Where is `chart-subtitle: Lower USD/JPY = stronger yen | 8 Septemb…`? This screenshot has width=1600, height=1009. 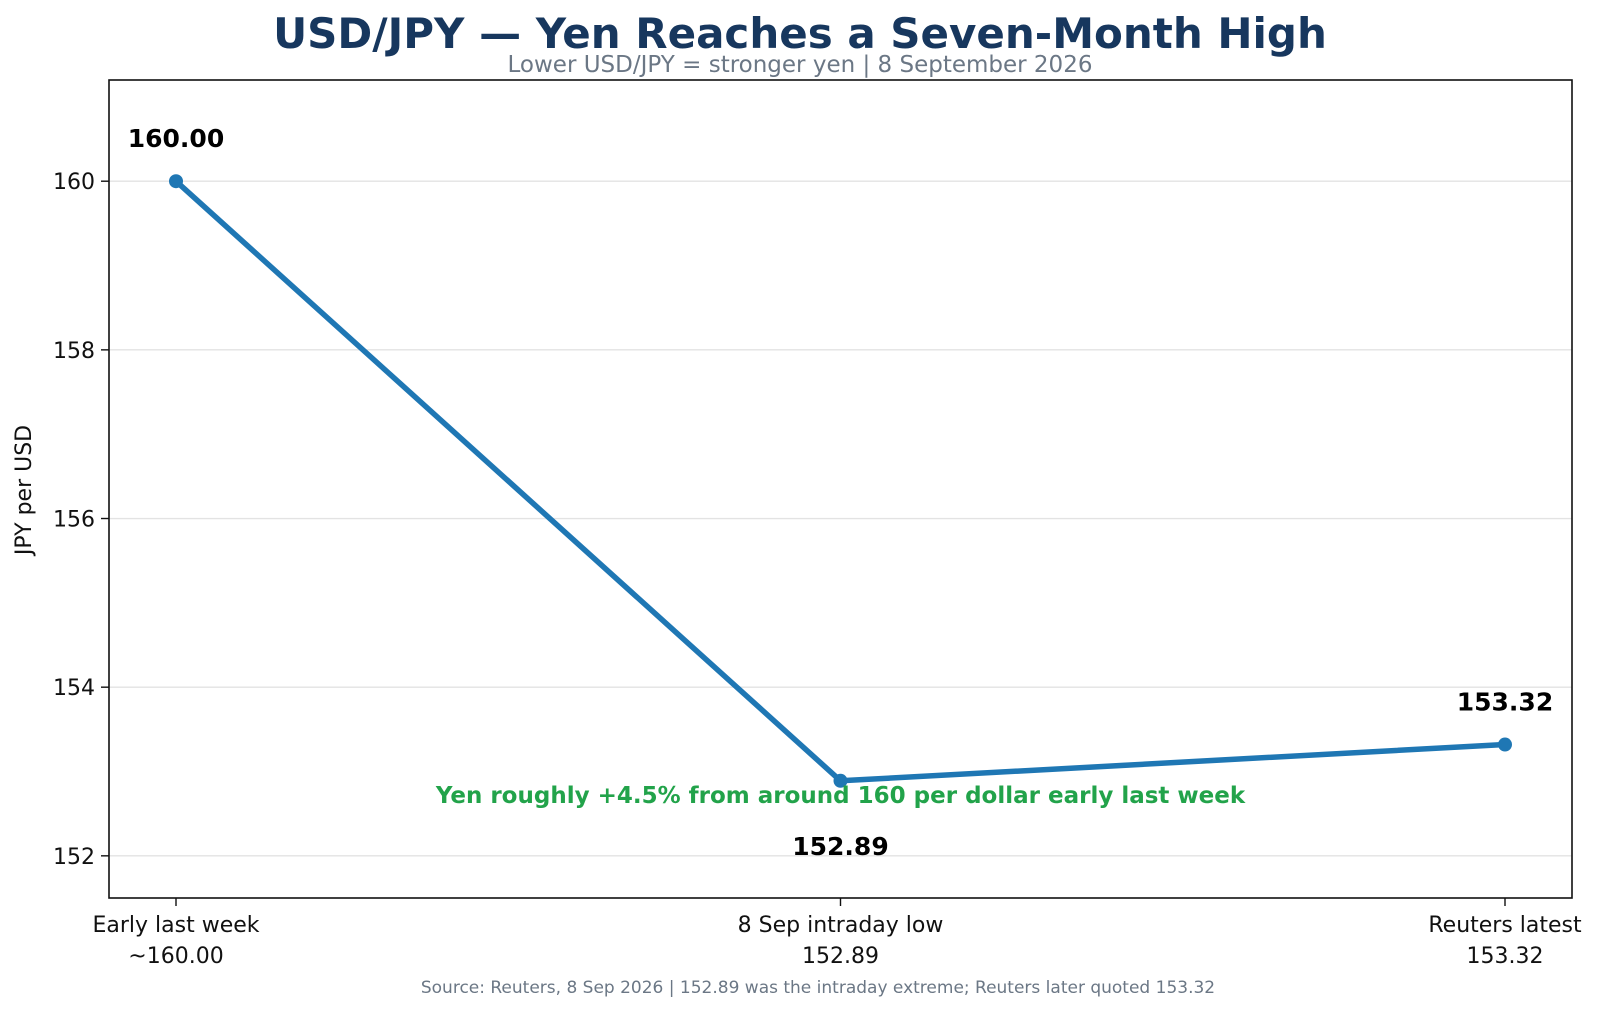 chart-subtitle: Lower USD/JPY = stronger yen | 8 Septemb… is located at coordinates (800, 65).